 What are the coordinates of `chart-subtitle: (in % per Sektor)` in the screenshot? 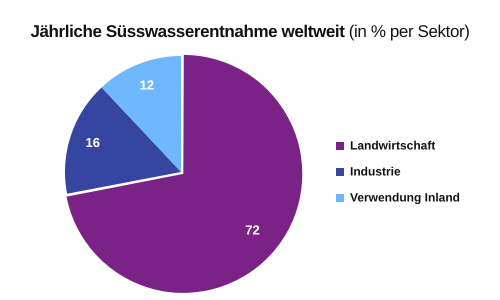 It's located at (409, 31).